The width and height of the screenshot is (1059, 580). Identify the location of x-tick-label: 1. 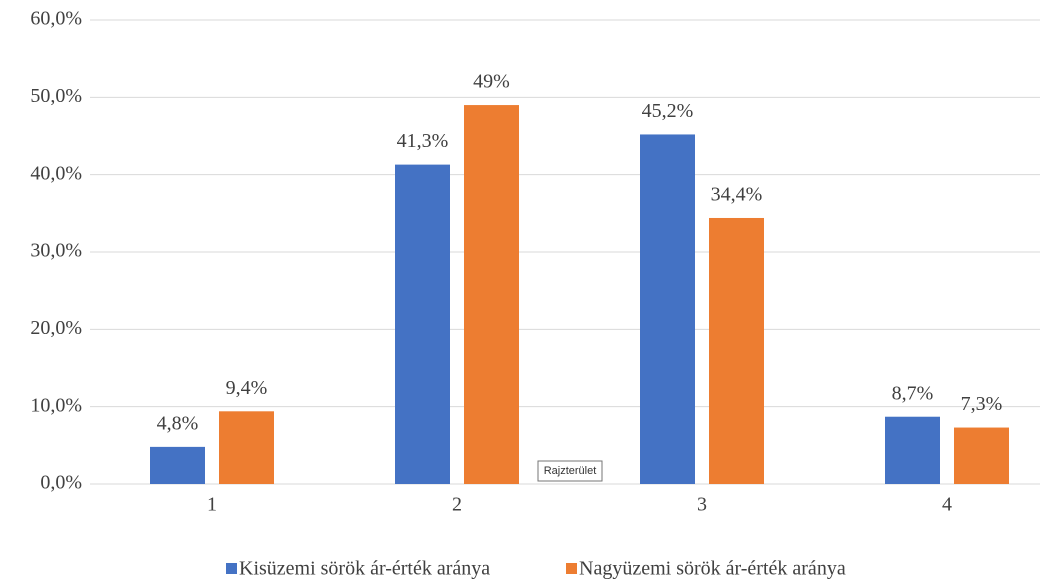
(212, 505).